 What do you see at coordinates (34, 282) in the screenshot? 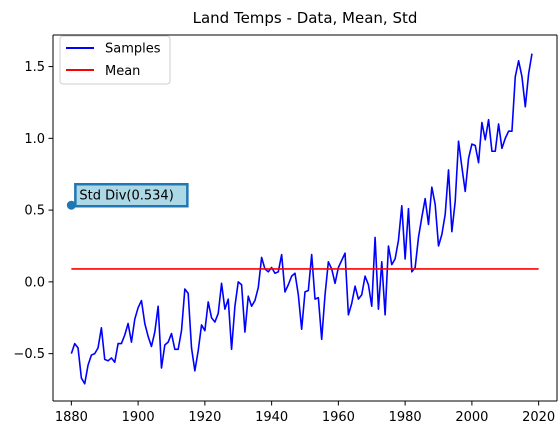
I see `y-tick-label: 0.0` at bounding box center [34, 282].